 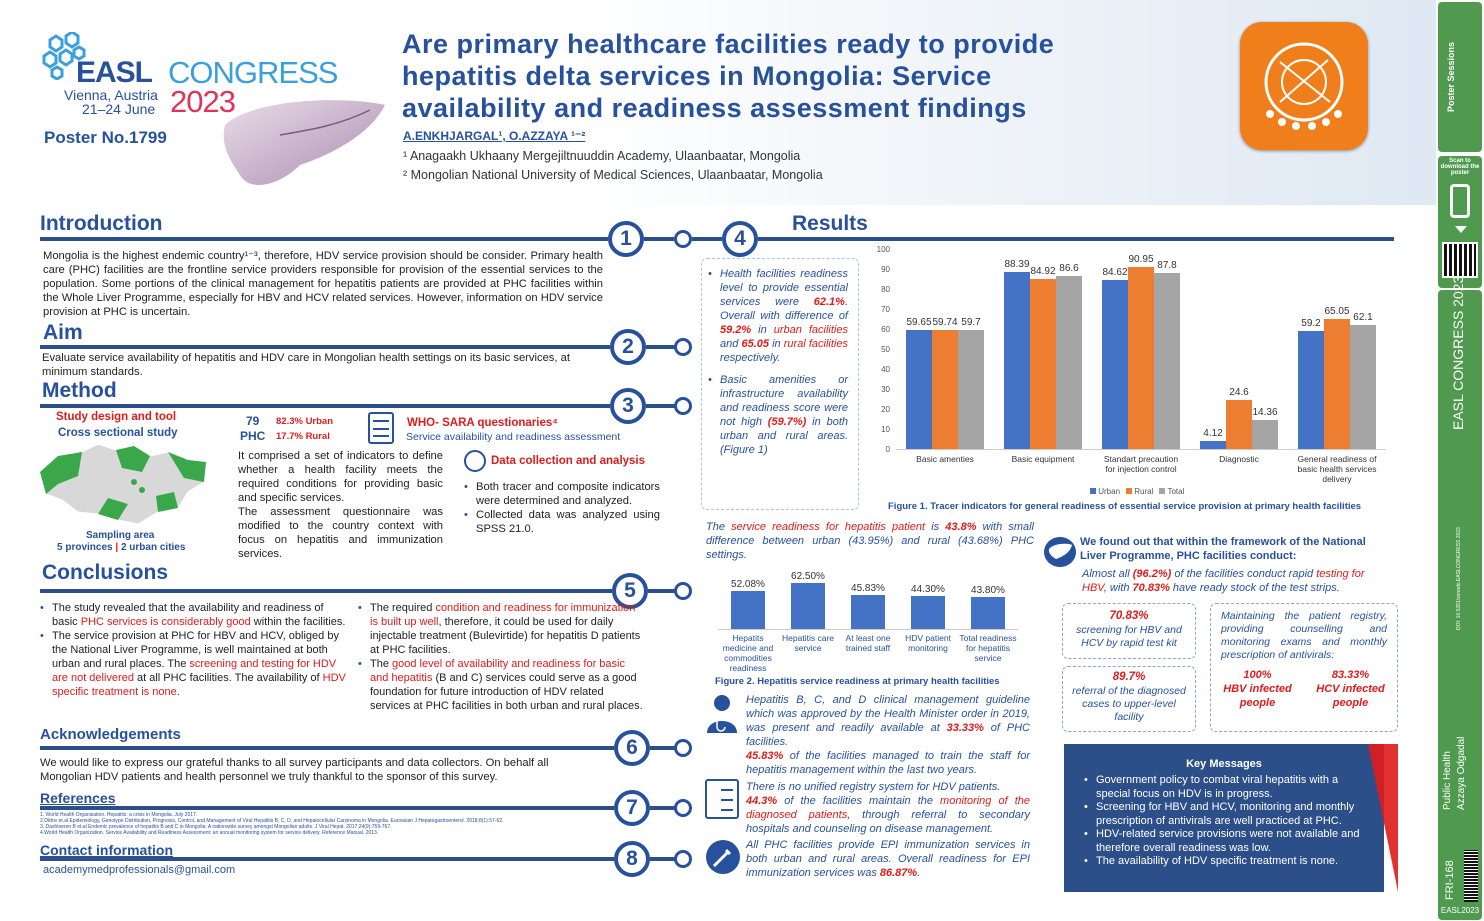 What do you see at coordinates (381, 428) in the screenshot?
I see `questionnaire-icon` at bounding box center [381, 428].